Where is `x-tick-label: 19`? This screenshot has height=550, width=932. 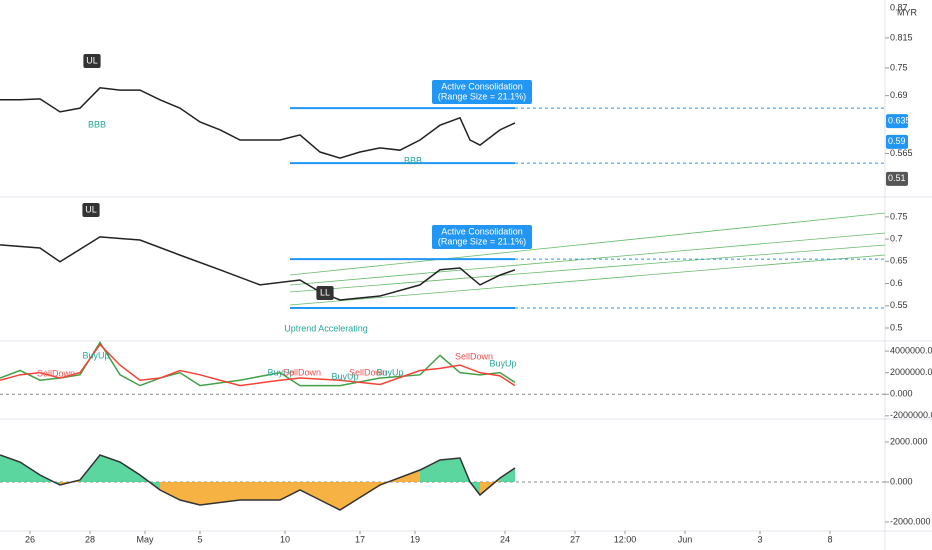 x-tick-label: 19 is located at coordinates (415, 539).